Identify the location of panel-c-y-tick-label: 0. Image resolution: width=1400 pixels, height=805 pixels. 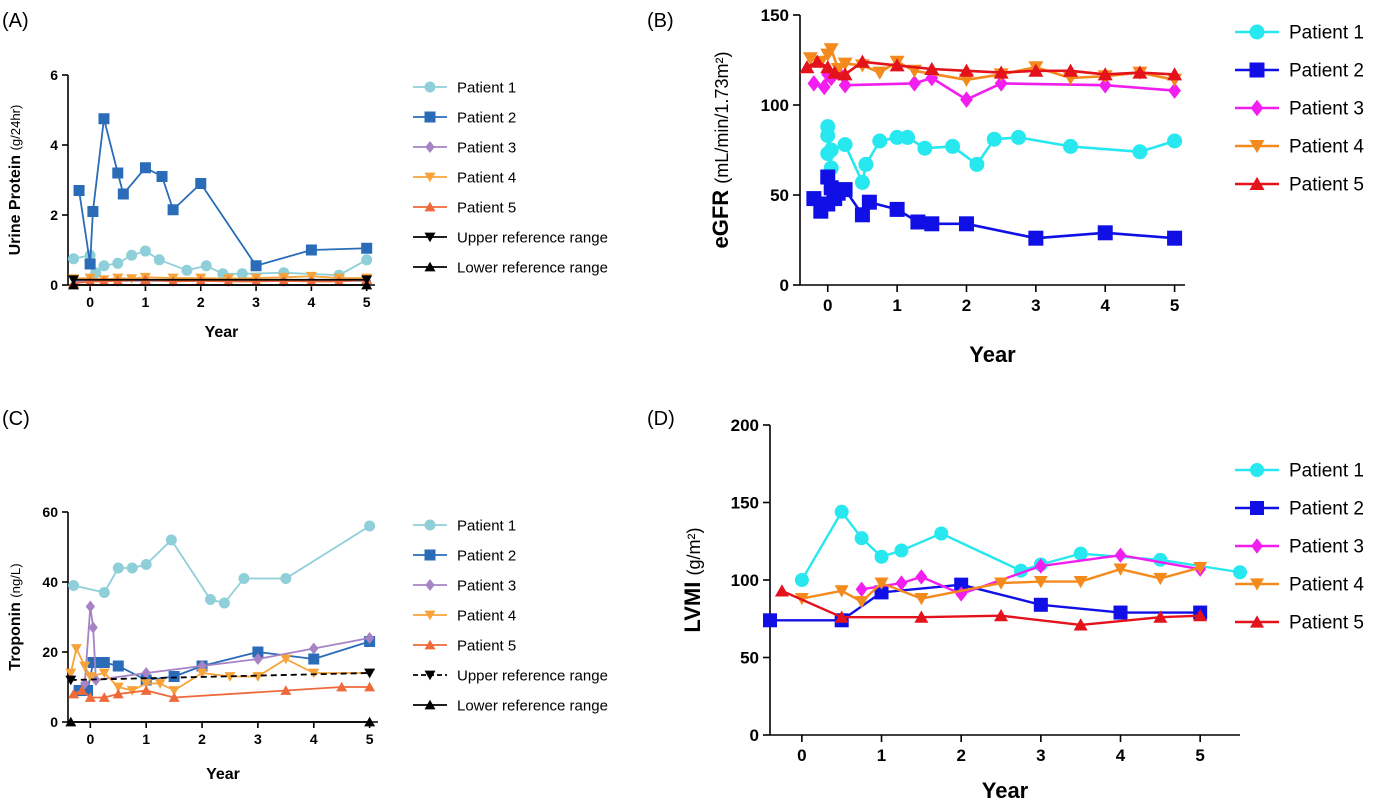
(54, 722).